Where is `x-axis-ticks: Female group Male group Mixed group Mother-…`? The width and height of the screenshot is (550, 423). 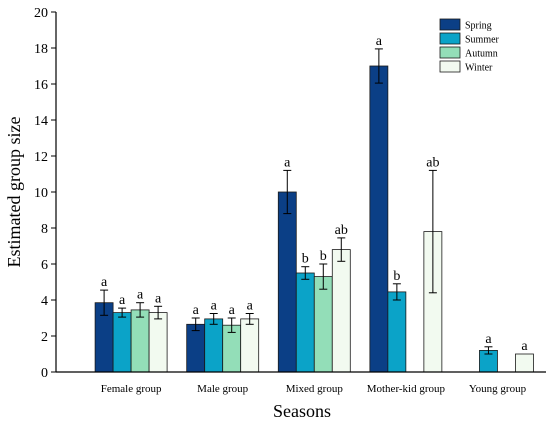 x-axis-ticks: Female group Male group Mixed group Mother-… is located at coordinates (314, 389).